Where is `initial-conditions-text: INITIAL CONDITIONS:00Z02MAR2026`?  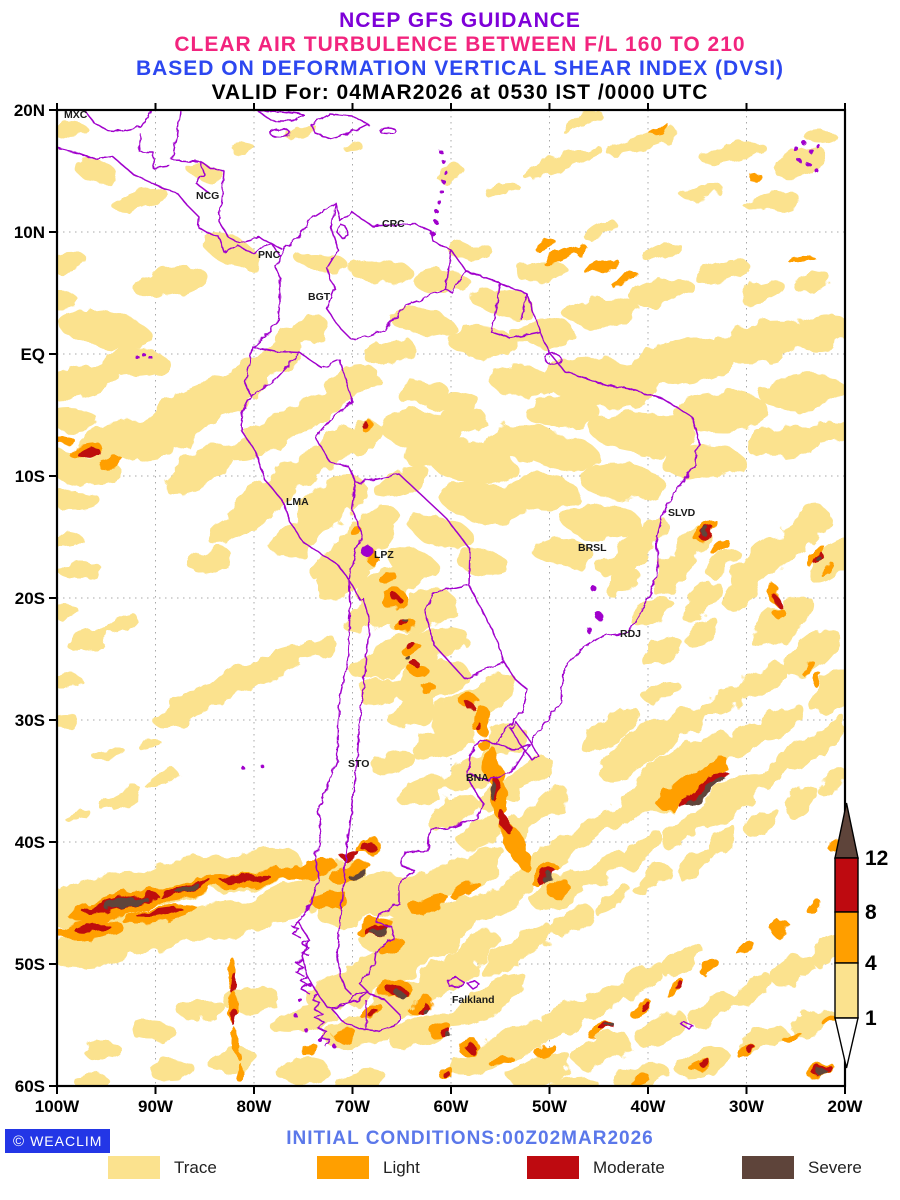
initial-conditions-text: INITIAL CONDITIONS:00Z02MAR2026 is located at coordinates (470, 1138).